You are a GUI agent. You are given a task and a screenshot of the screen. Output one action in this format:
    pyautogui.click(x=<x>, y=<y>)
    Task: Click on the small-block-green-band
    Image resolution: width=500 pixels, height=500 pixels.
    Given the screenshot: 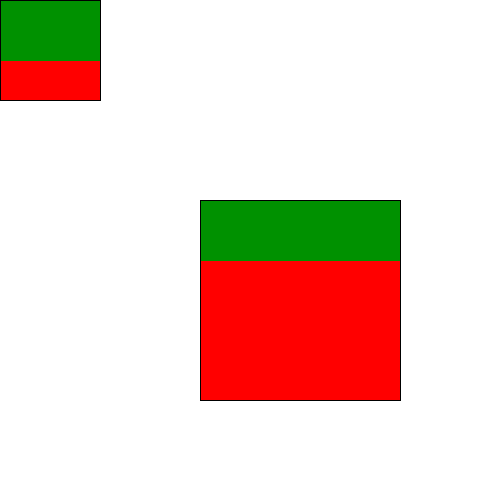 What is the action you would take?
    pyautogui.click(x=50, y=31)
    